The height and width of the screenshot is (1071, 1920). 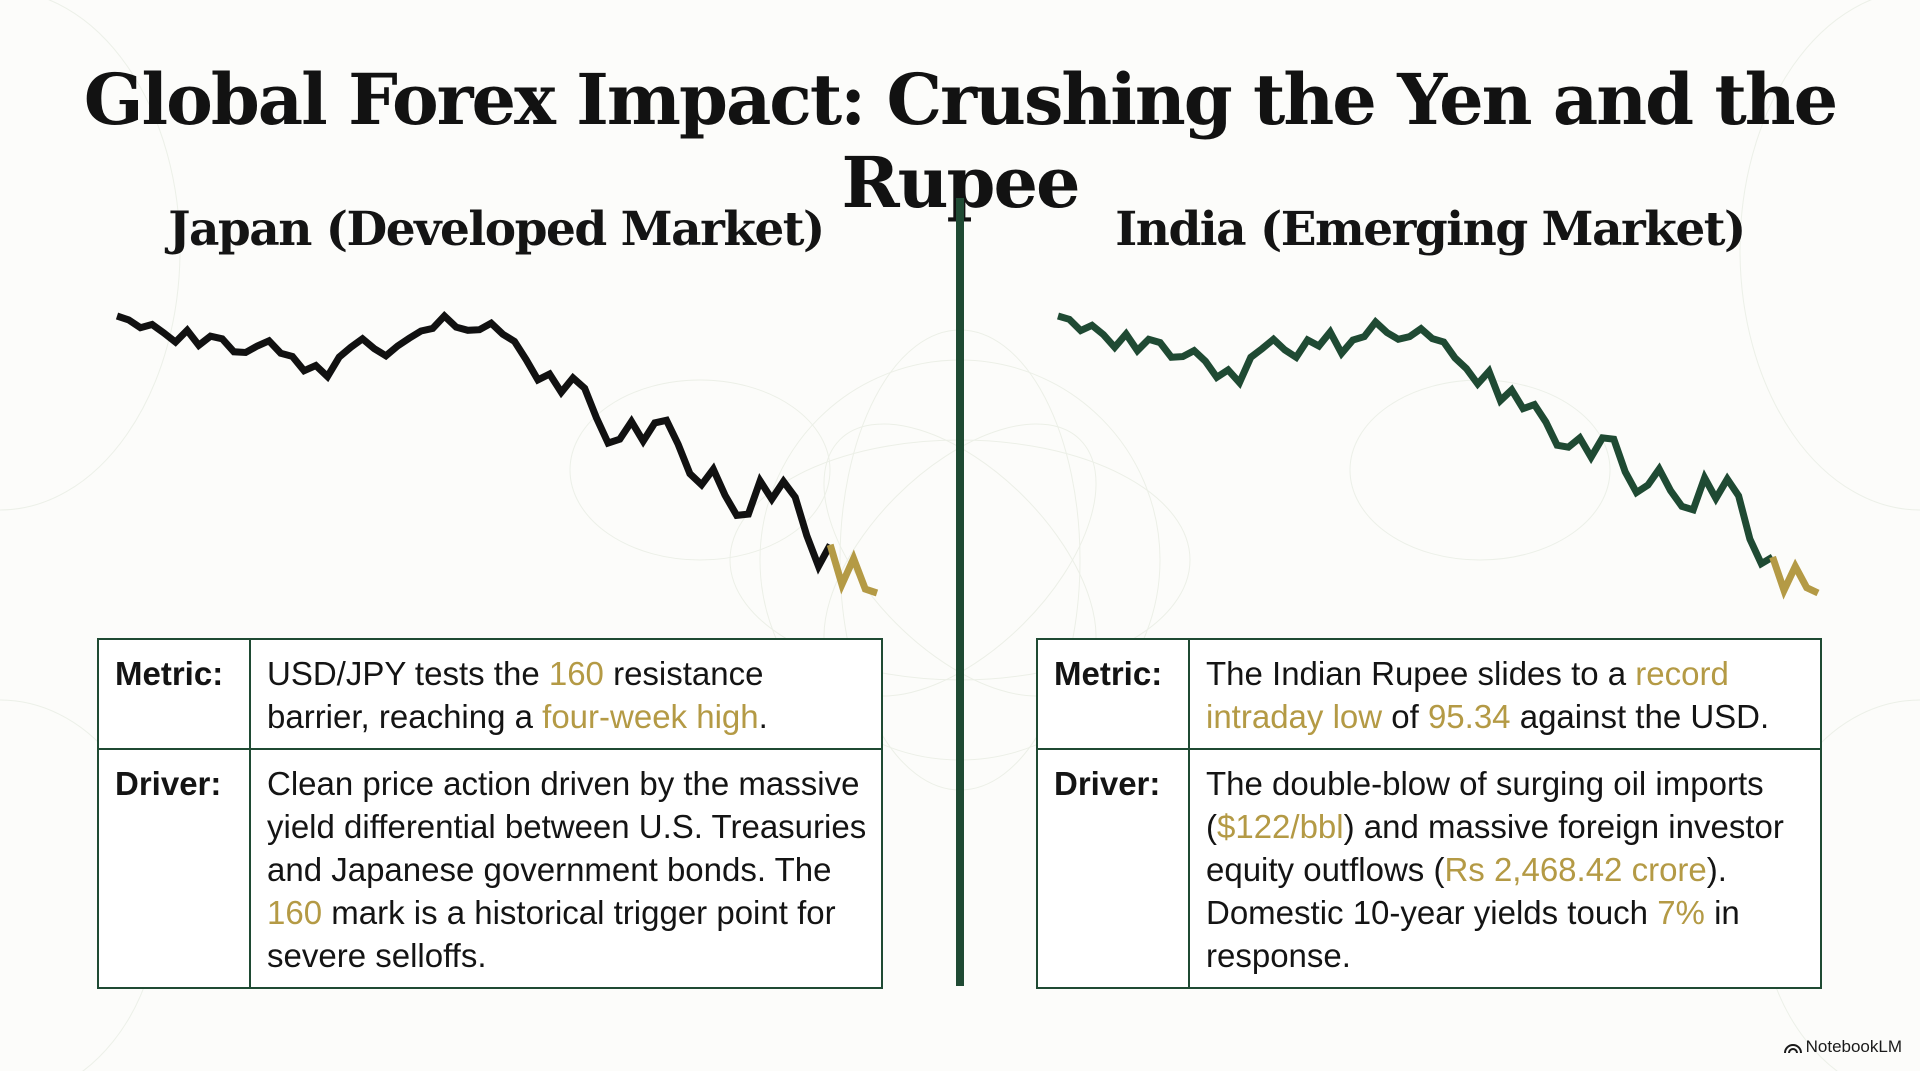 I want to click on india-line-chart, so click(x=1438, y=456).